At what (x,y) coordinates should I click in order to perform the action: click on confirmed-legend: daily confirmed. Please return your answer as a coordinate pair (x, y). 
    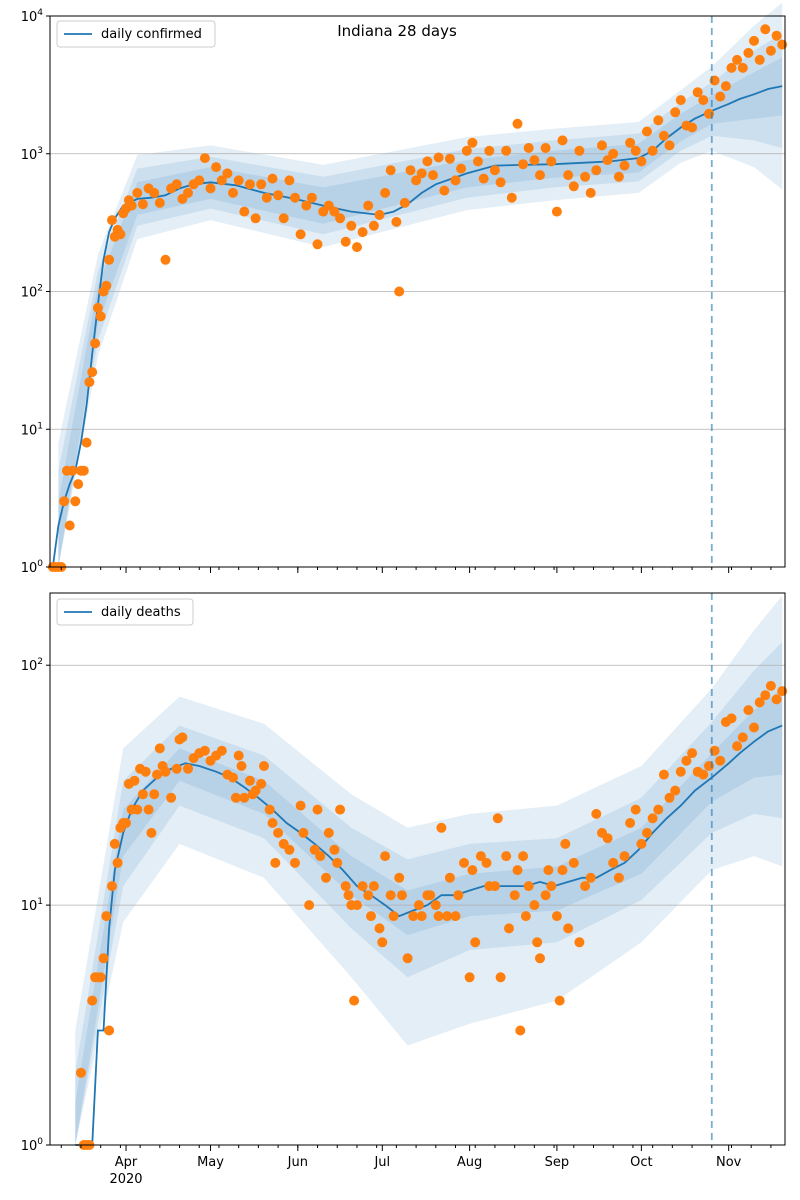
    Looking at the image, I should click on (136, 34).